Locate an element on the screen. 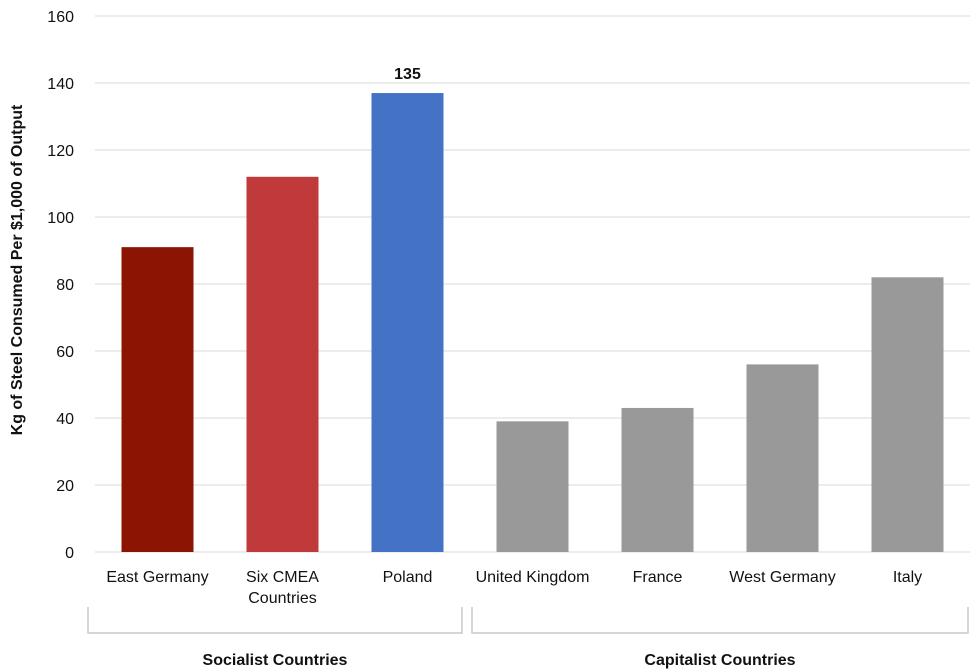 Image resolution: width=973 pixels, height=670 pixels. y-tick-label: 40 is located at coordinates (65, 419).